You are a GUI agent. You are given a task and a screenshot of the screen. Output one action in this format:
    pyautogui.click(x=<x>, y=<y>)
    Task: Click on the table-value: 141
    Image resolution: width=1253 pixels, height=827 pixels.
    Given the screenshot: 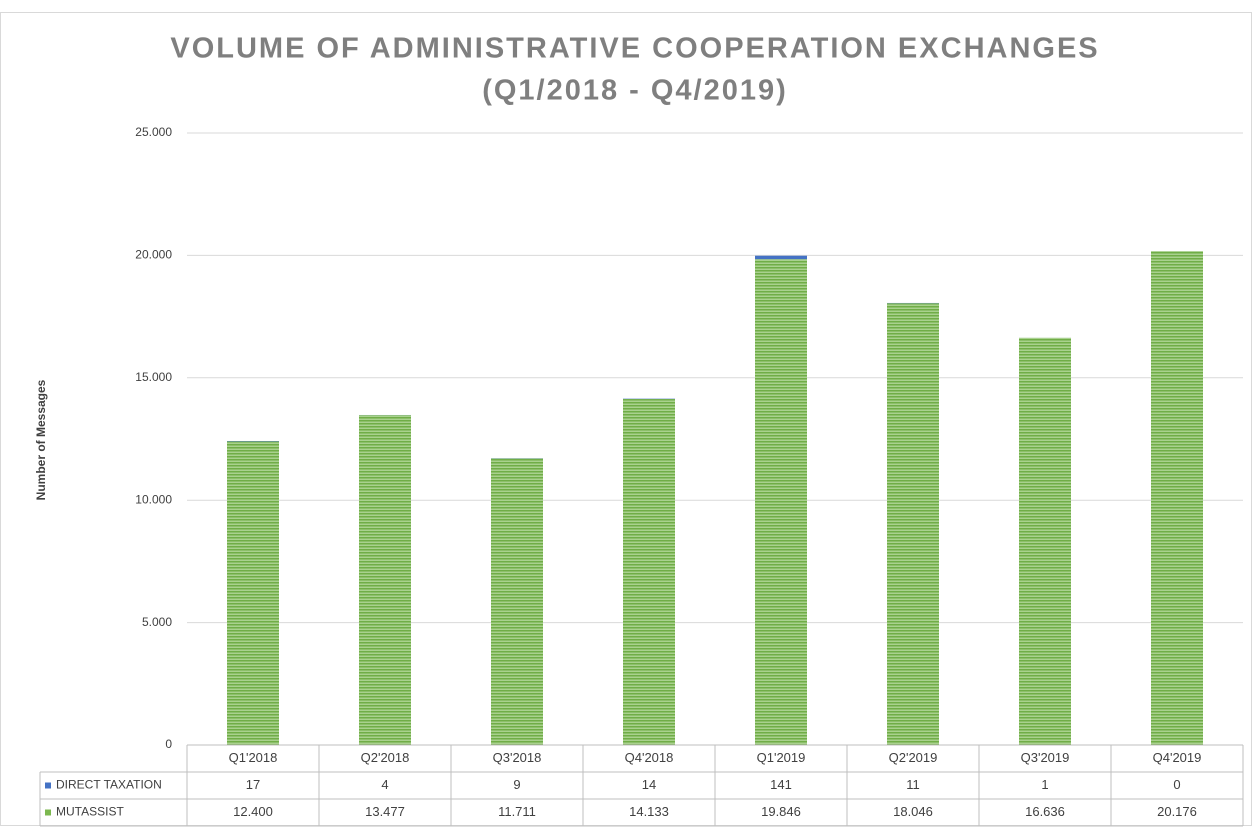 What is the action you would take?
    pyautogui.click(x=781, y=784)
    